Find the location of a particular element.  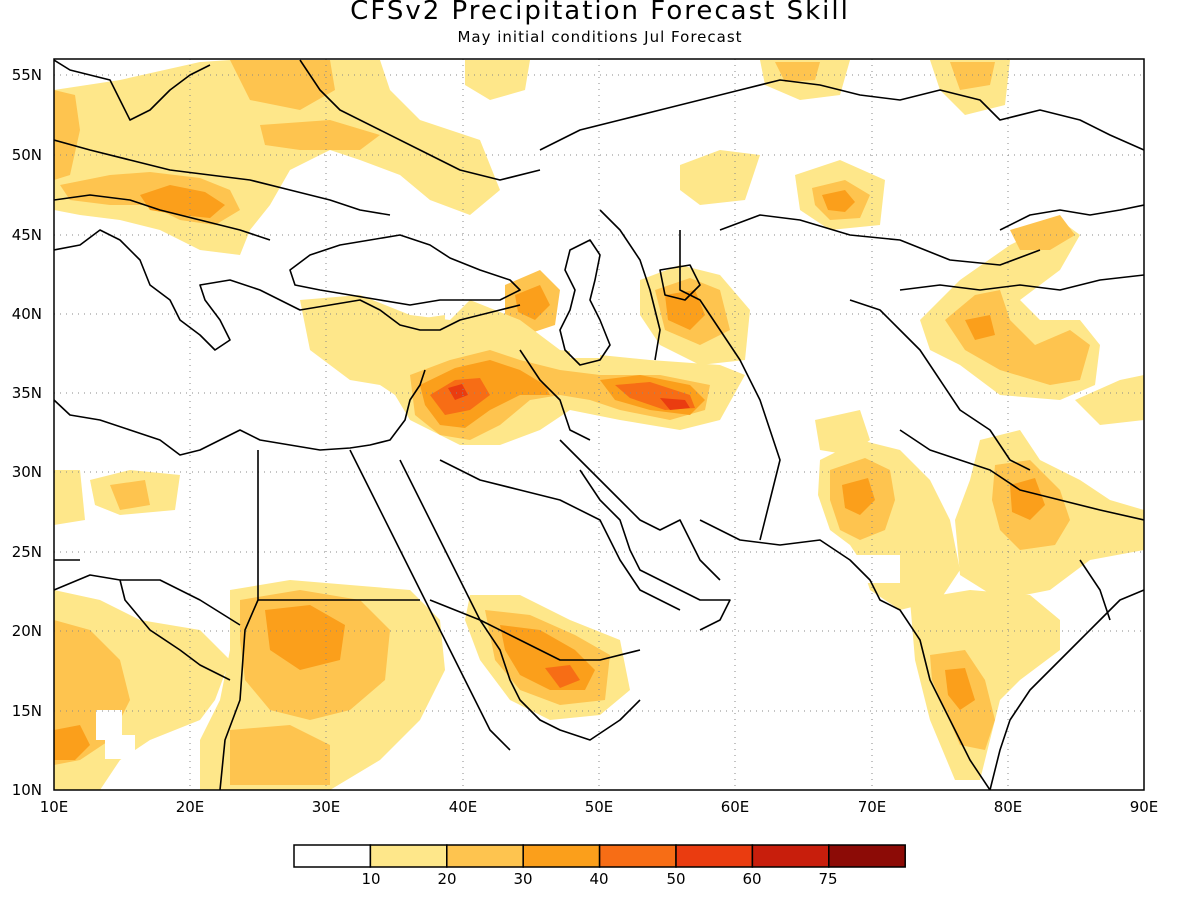

skill-region-siberia-core is located at coordinates (972, 76).